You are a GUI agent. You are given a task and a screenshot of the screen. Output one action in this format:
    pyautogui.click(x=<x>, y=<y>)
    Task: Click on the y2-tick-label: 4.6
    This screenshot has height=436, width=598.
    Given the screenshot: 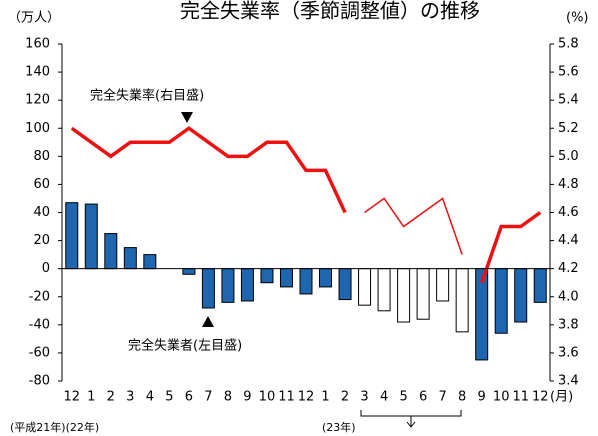 What is the action you would take?
    pyautogui.click(x=568, y=212)
    